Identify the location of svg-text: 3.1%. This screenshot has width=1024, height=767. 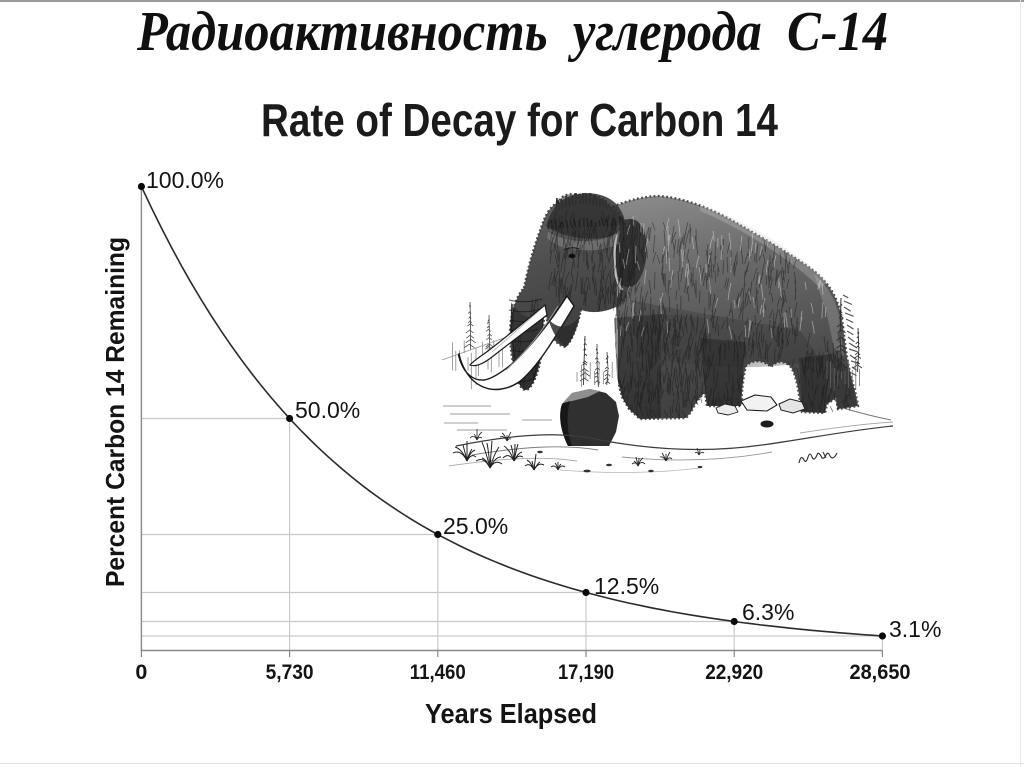
(915, 629).